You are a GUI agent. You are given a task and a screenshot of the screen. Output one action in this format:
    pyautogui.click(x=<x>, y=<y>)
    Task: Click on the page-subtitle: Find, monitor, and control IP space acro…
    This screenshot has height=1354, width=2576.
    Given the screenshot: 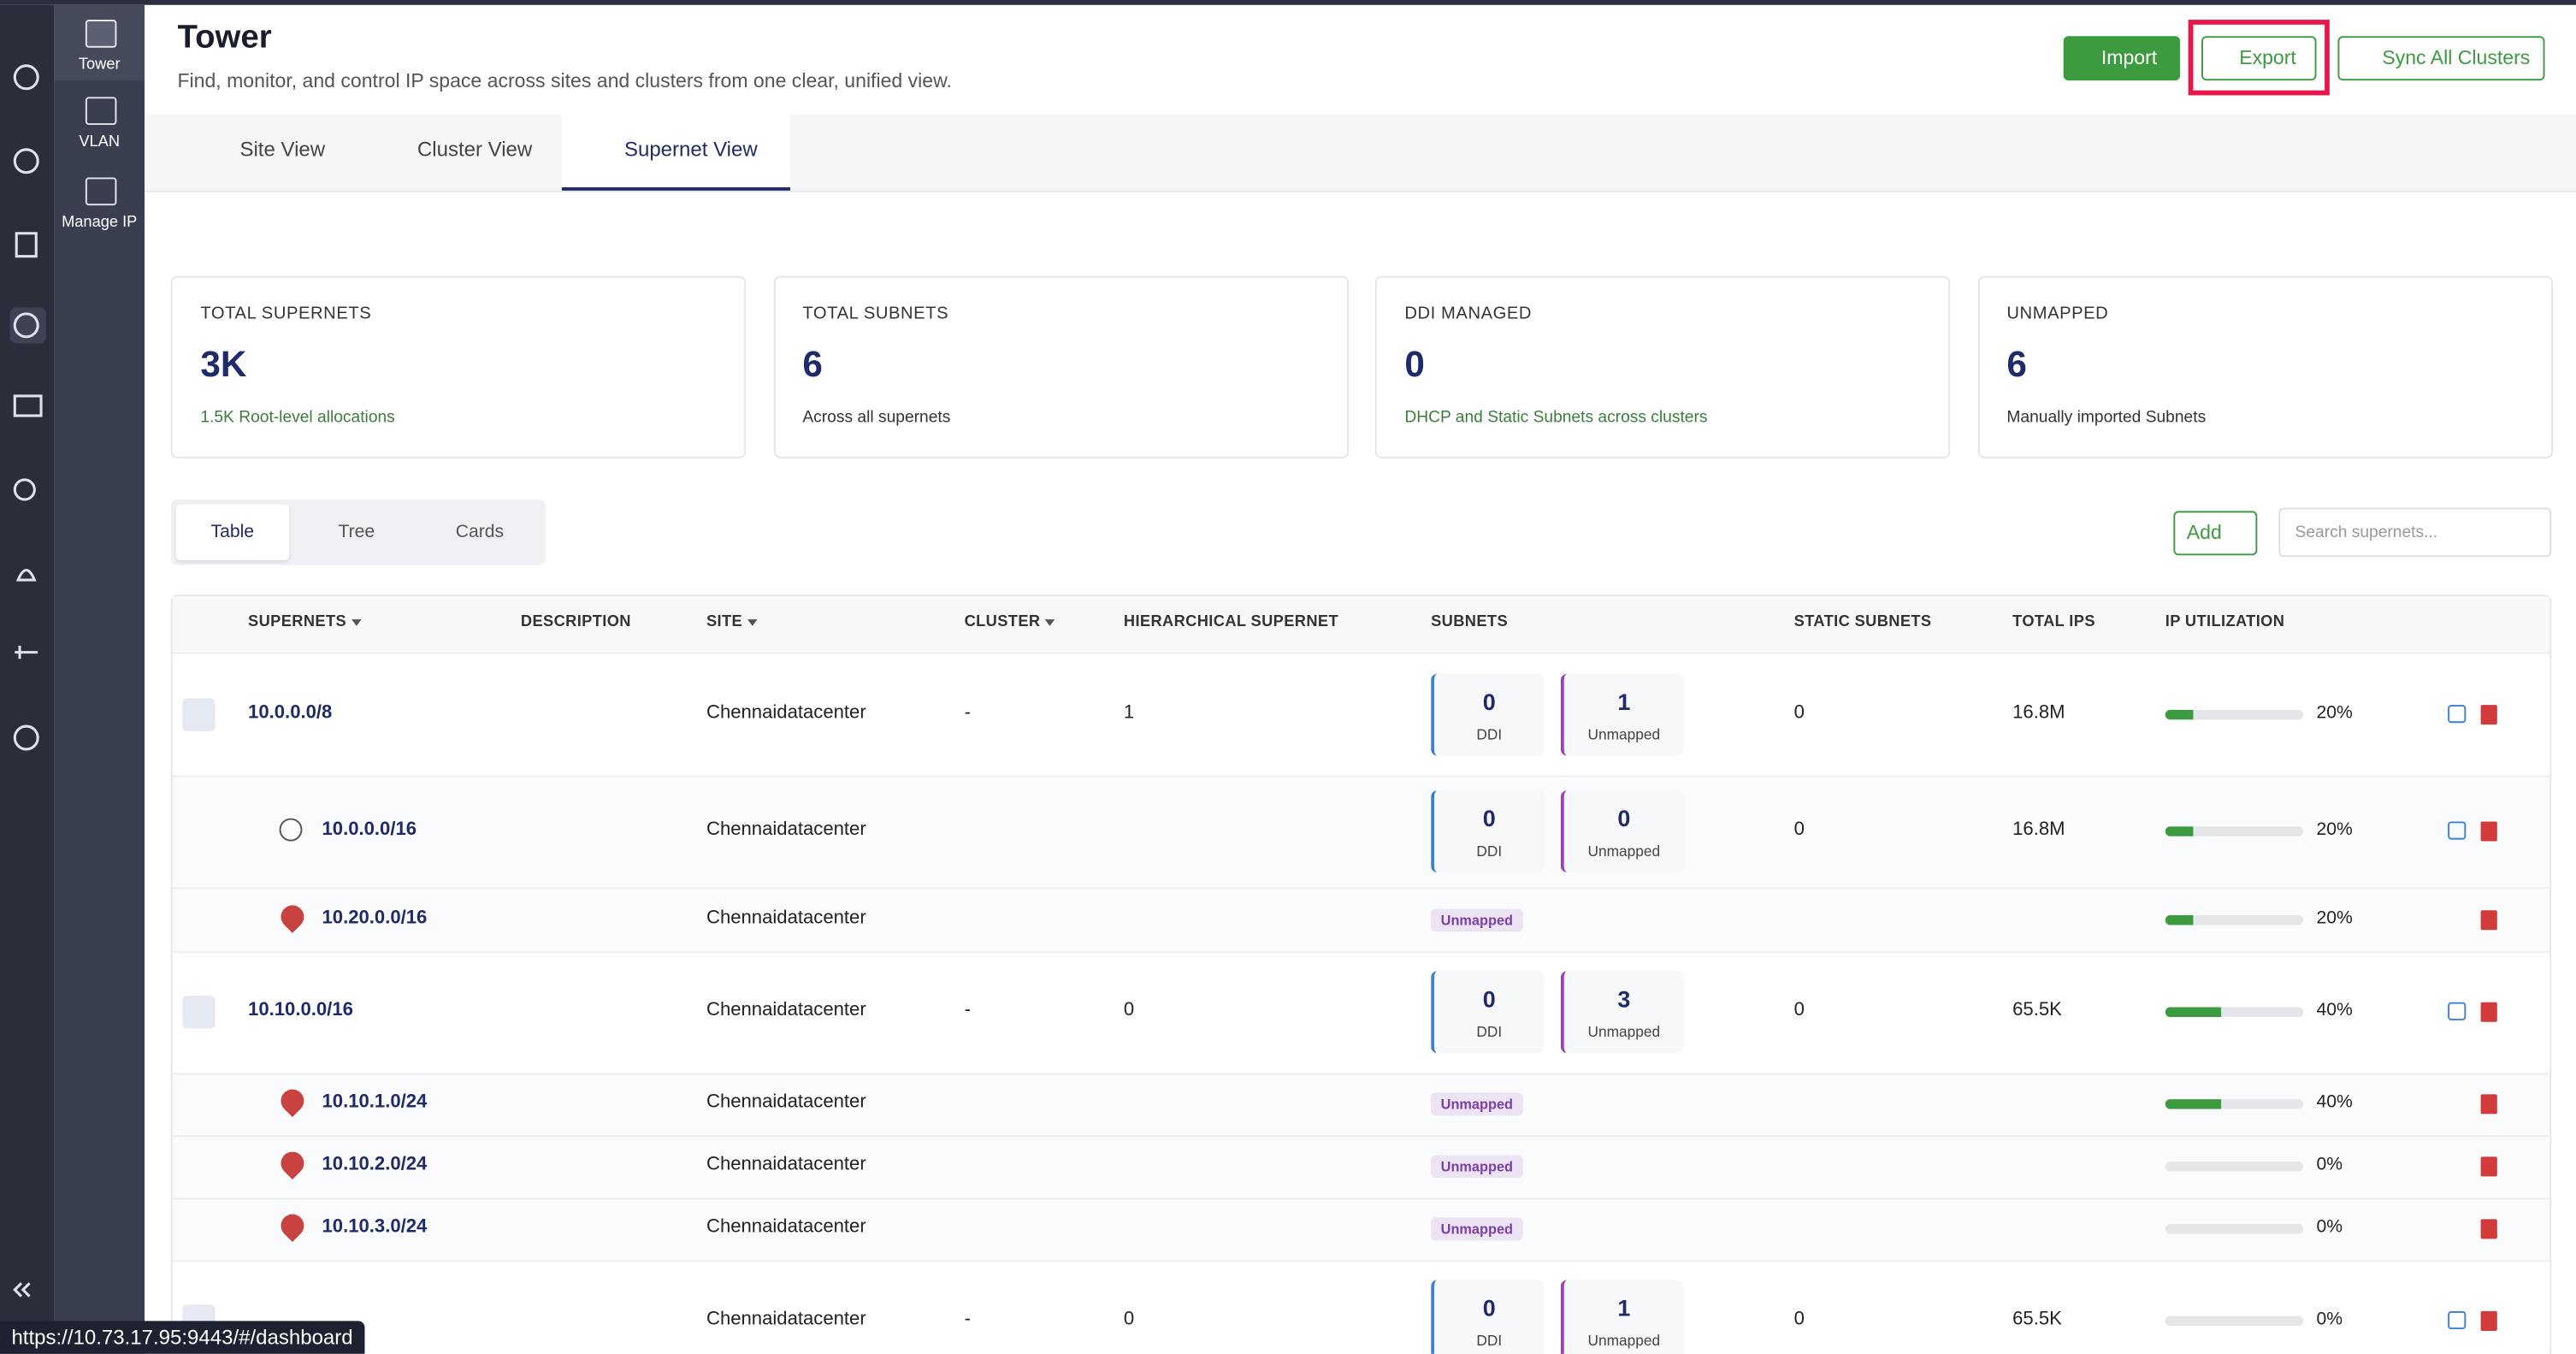 What is the action you would take?
    pyautogui.click(x=564, y=80)
    